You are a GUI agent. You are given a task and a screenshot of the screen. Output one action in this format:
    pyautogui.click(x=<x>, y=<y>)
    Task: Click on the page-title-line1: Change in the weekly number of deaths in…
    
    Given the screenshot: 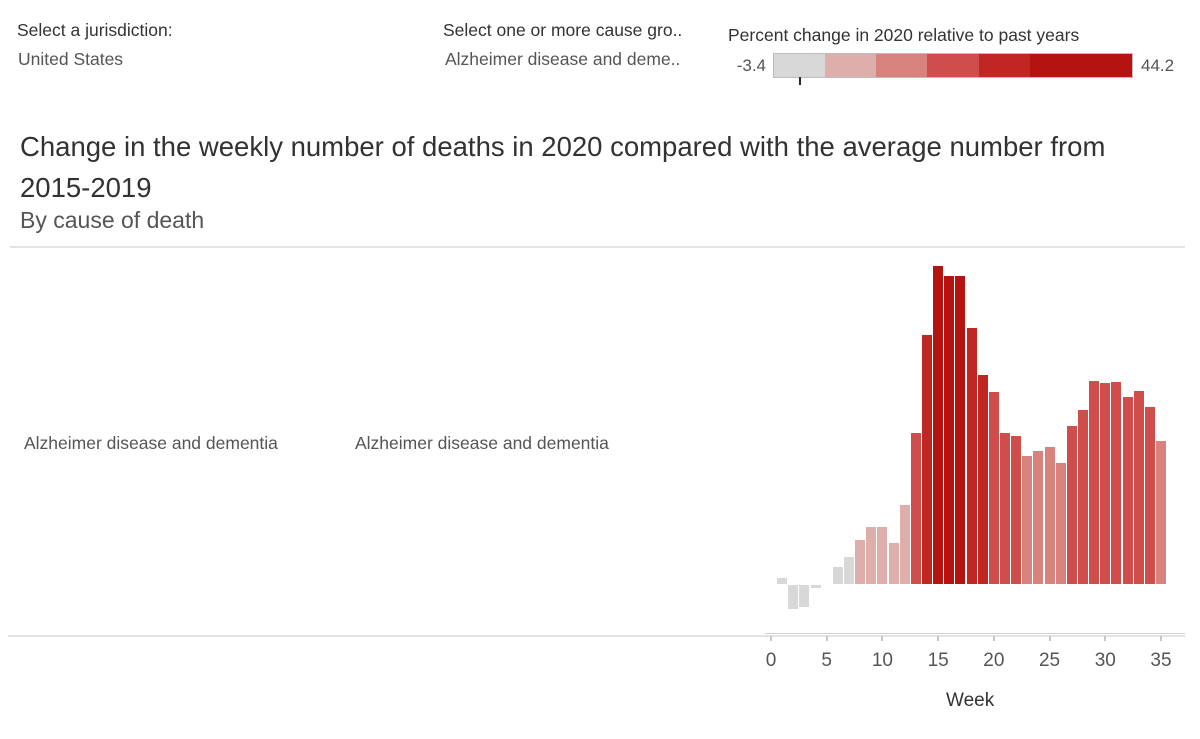 What is the action you would take?
    pyautogui.click(x=563, y=146)
    